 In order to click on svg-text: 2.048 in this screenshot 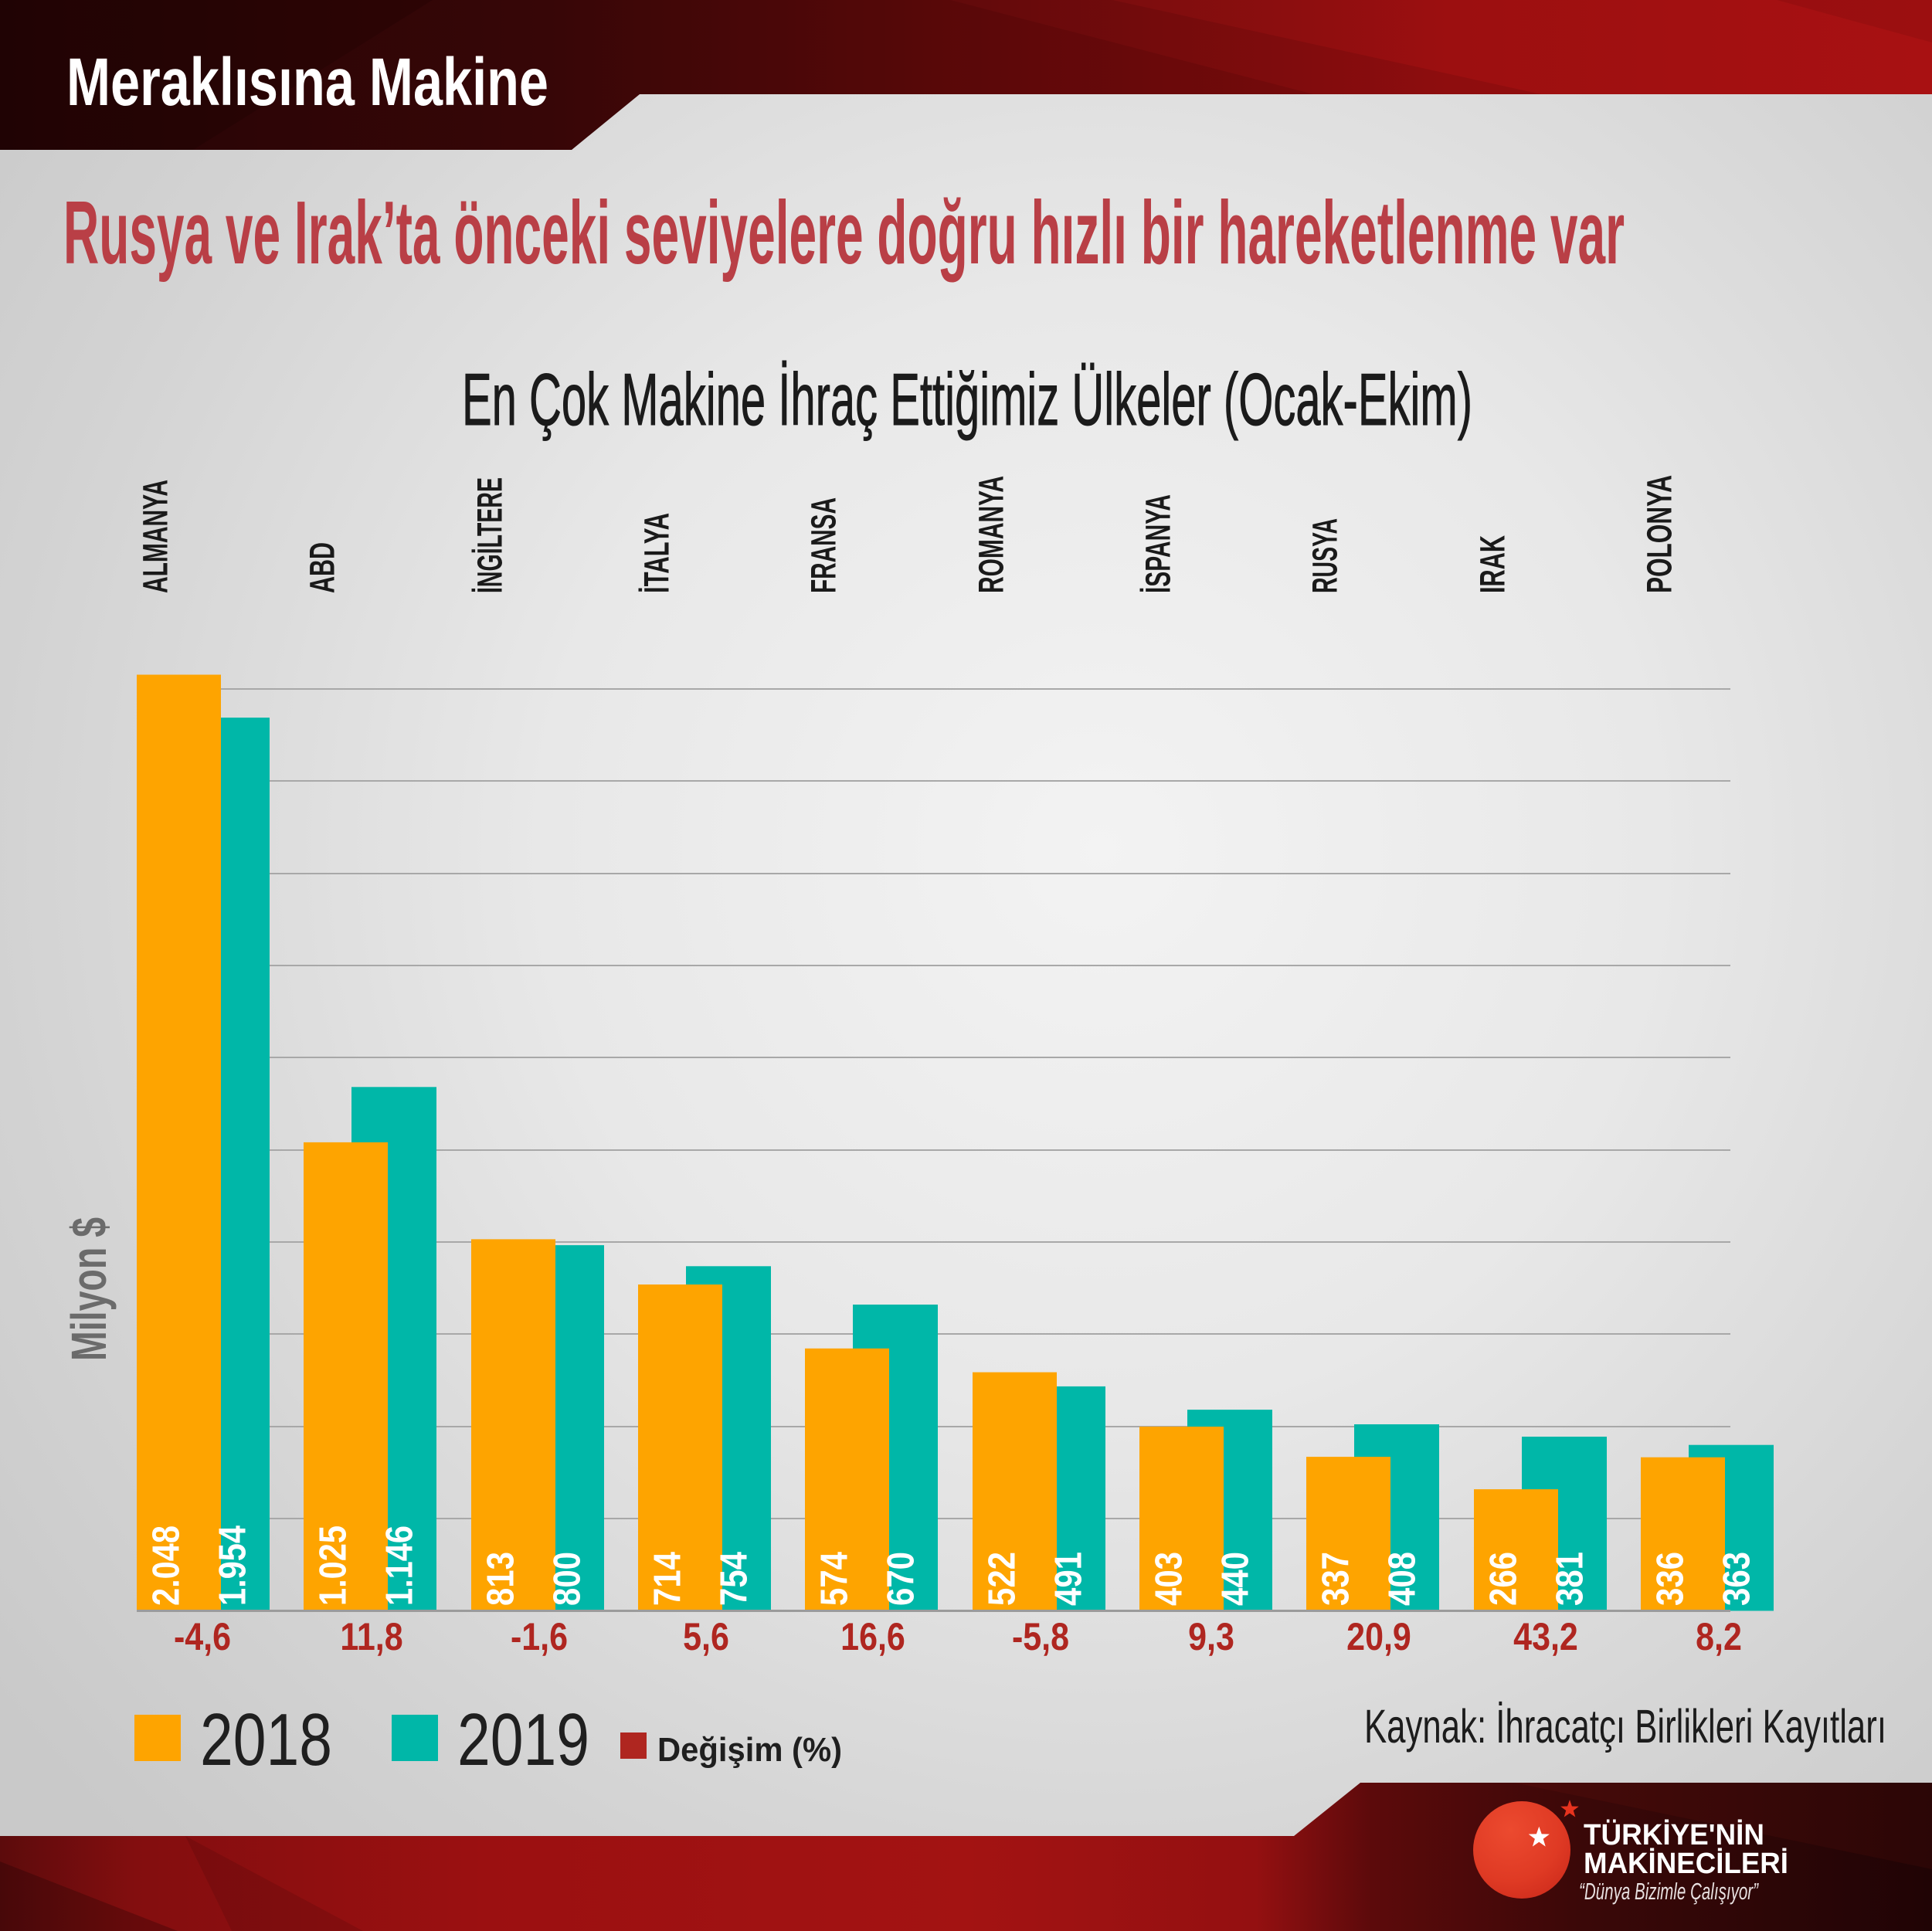, I will do `click(167, 1565)`.